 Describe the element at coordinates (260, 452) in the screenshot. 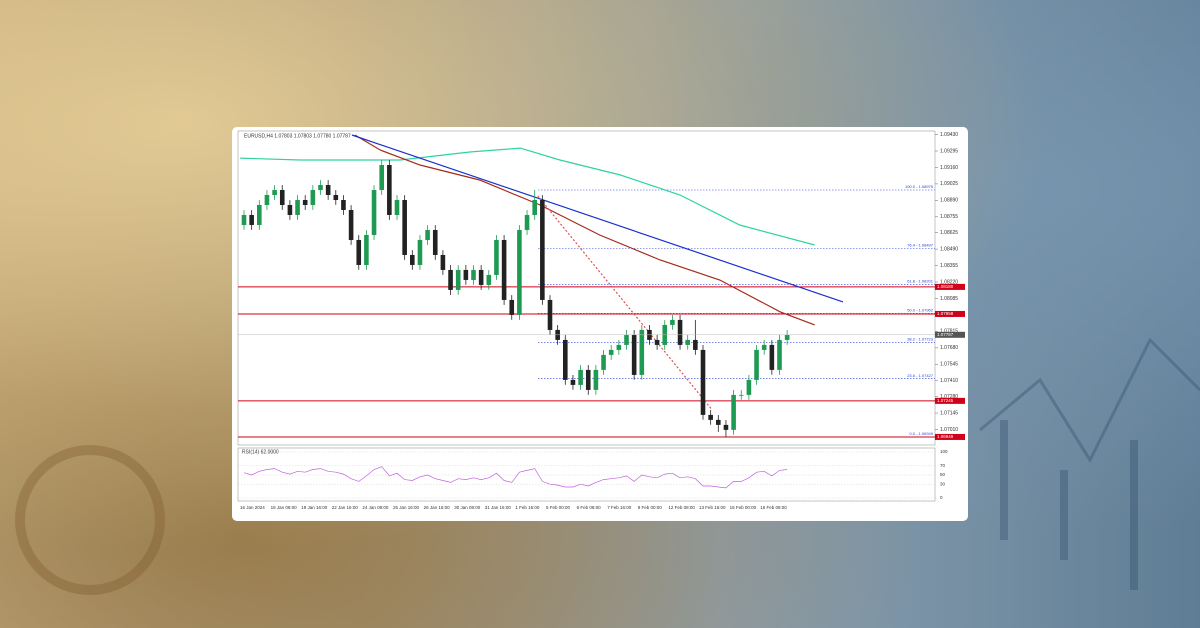

I see `rsi-title: RSI(14) 62.0000` at that location.